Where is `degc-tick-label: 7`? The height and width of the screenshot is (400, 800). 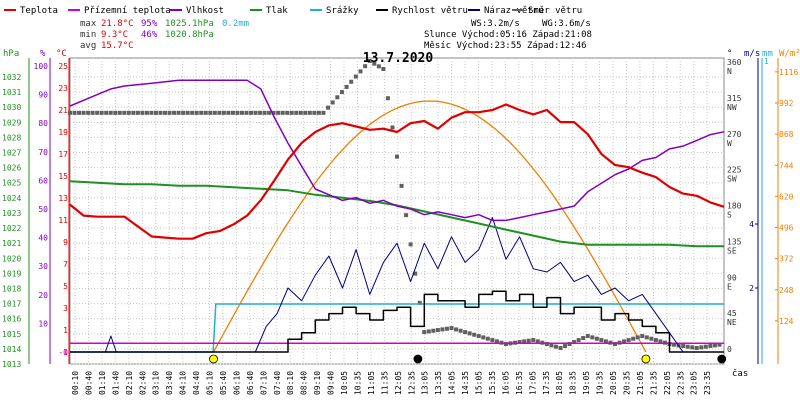 degc-tick-label: 7 is located at coordinates (65, 264).